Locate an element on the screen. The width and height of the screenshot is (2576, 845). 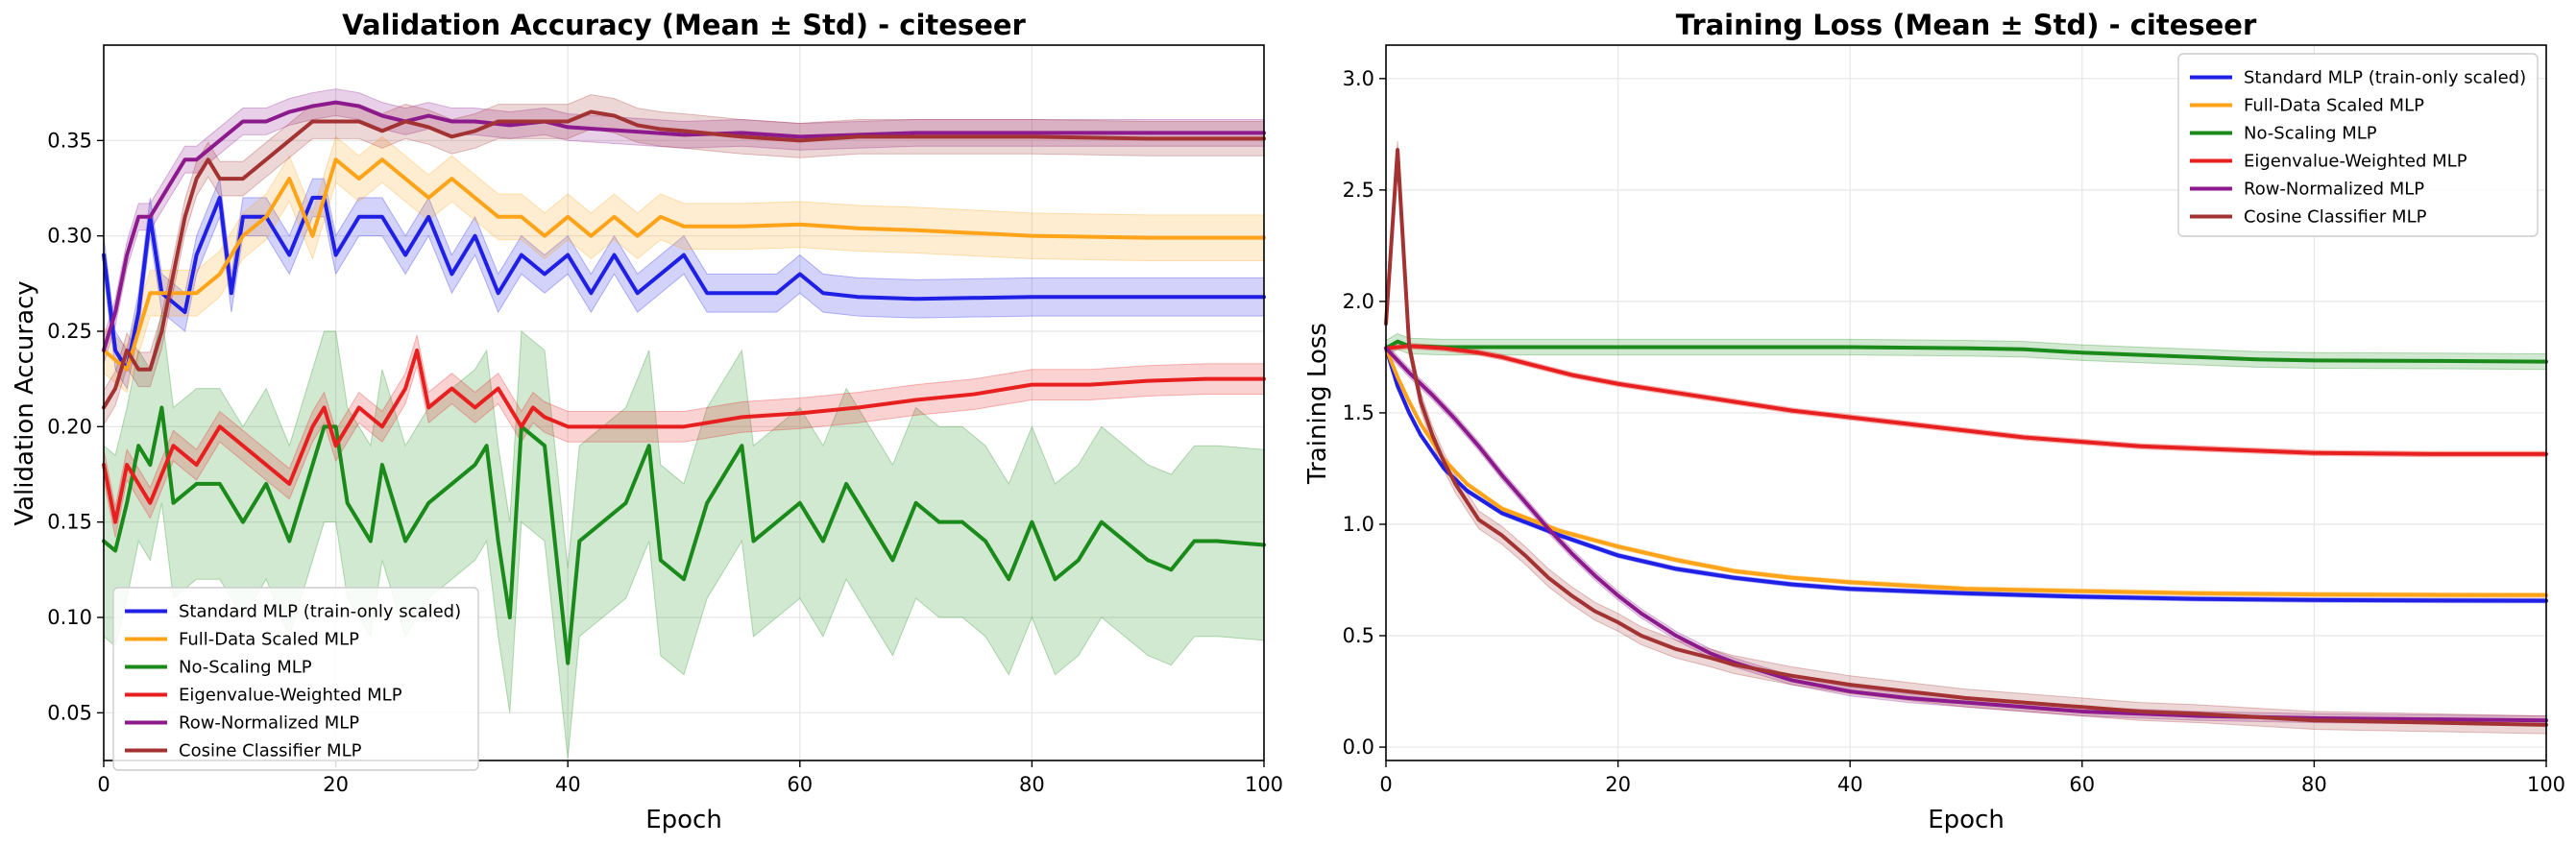
y-tick-label: 0.30 is located at coordinates (69, 236).